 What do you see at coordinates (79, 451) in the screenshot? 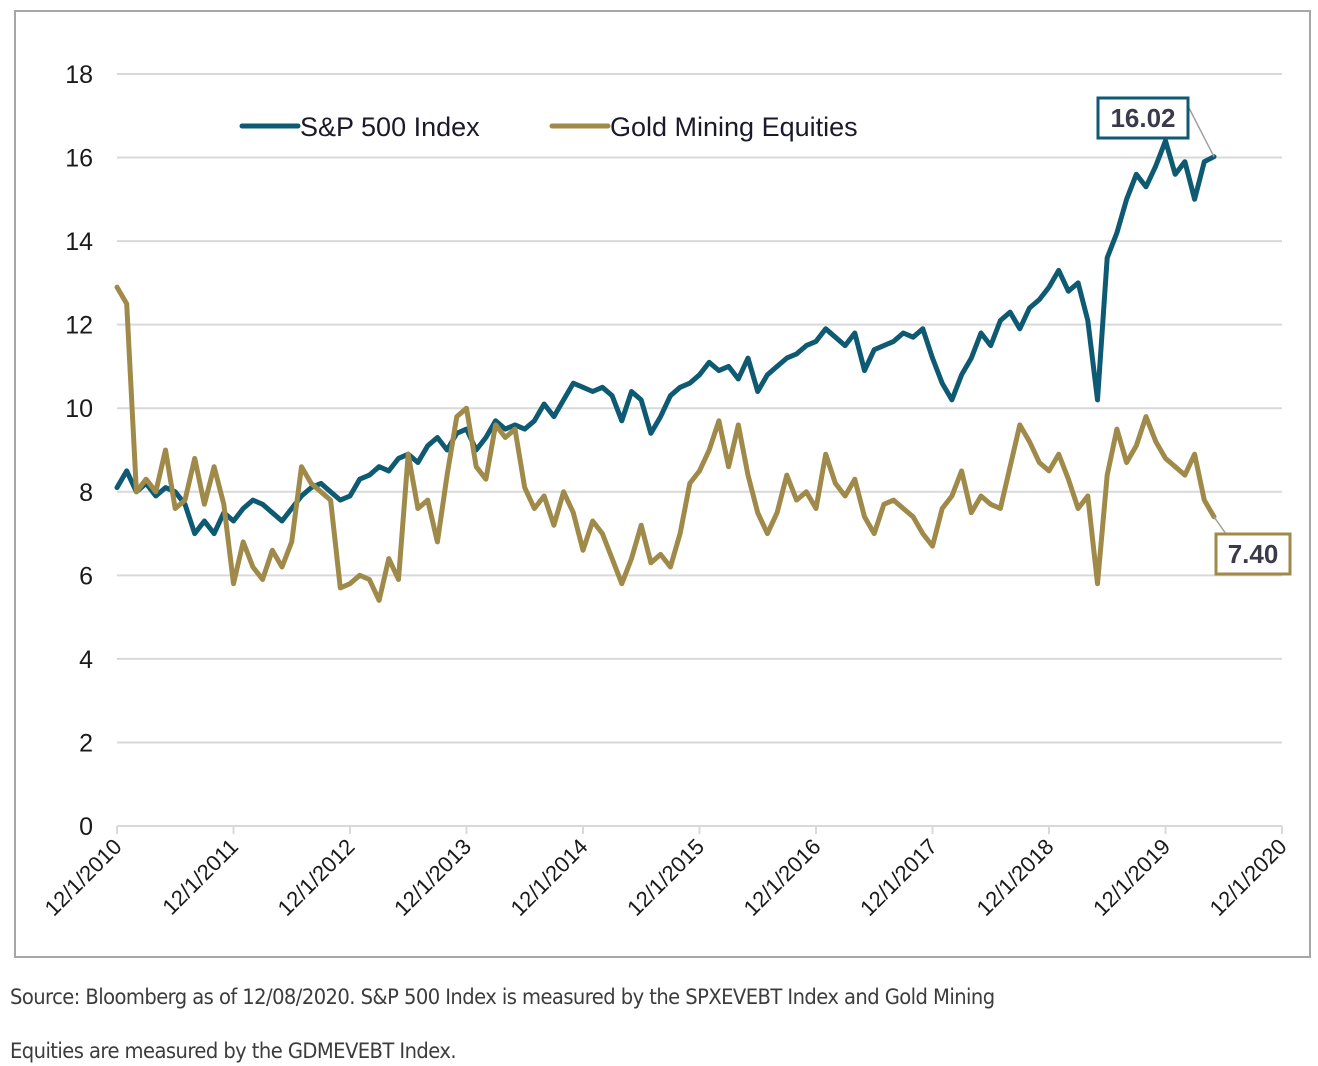
I see `y-axis-ticks: 0 2 4 6 8 10 12 14 16 18` at bounding box center [79, 451].